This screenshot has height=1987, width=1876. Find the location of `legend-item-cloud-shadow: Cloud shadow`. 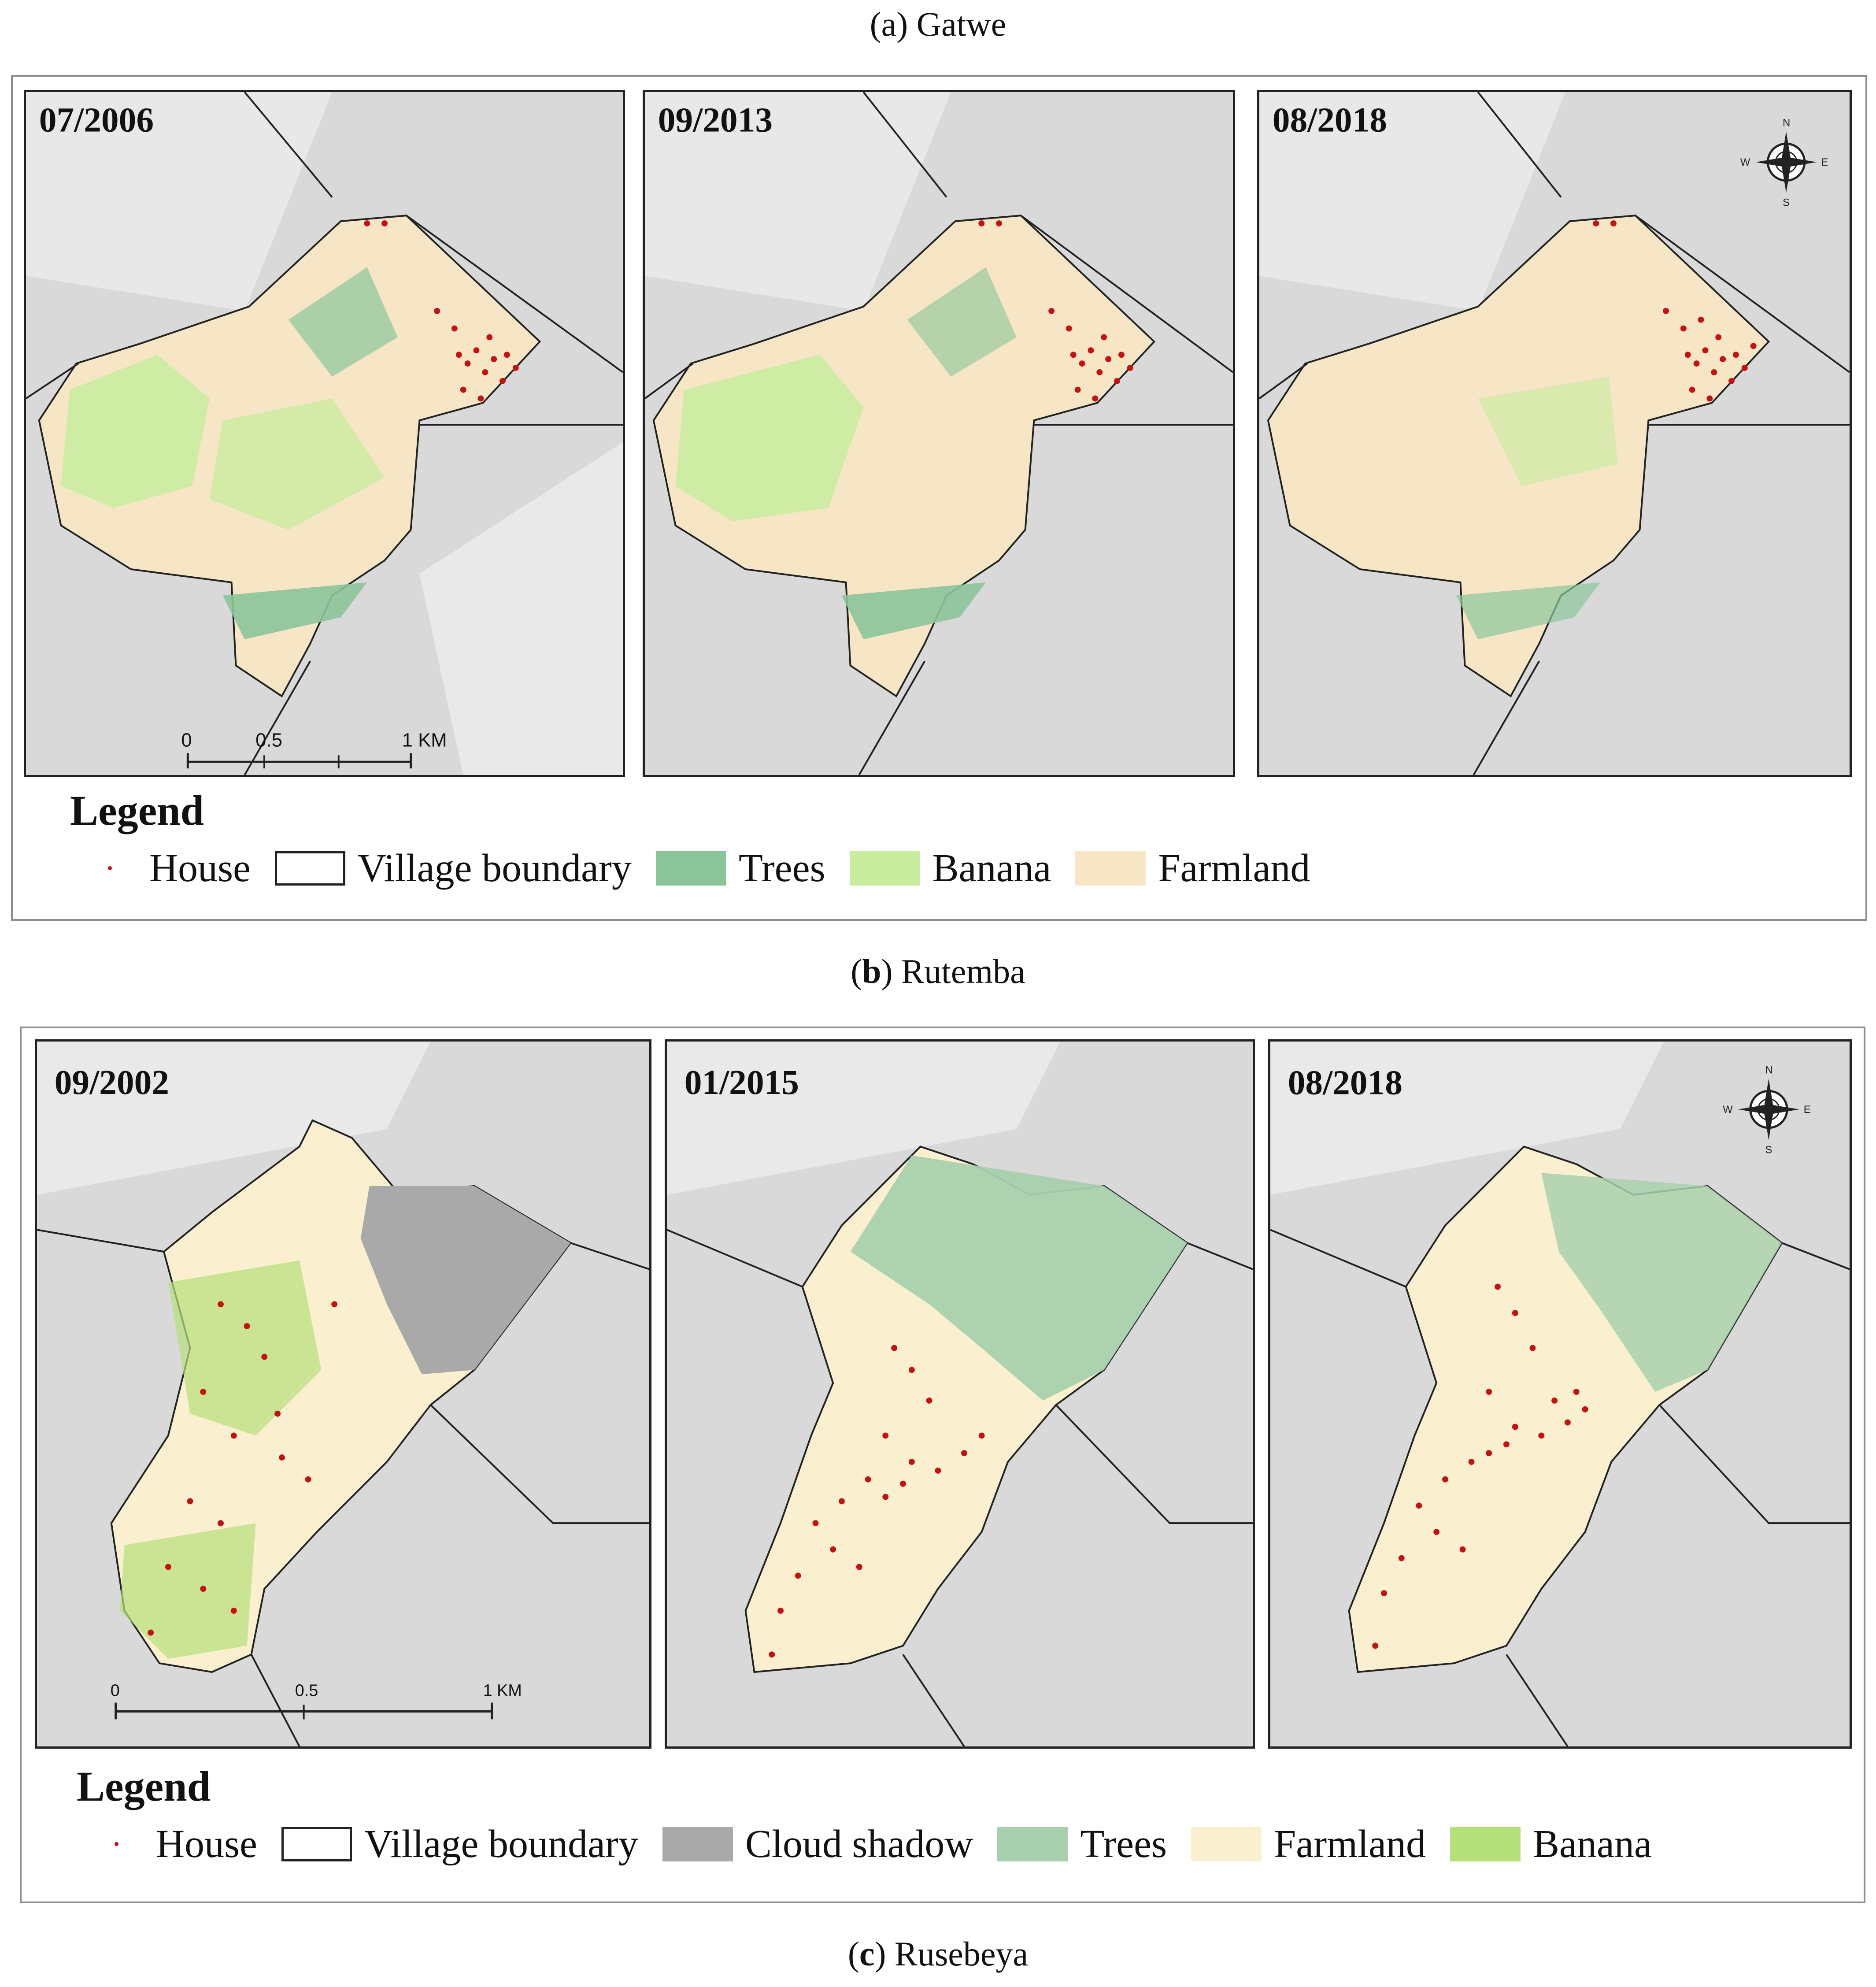

legend-item-cloud-shadow: Cloud shadow is located at coordinates (817, 1844).